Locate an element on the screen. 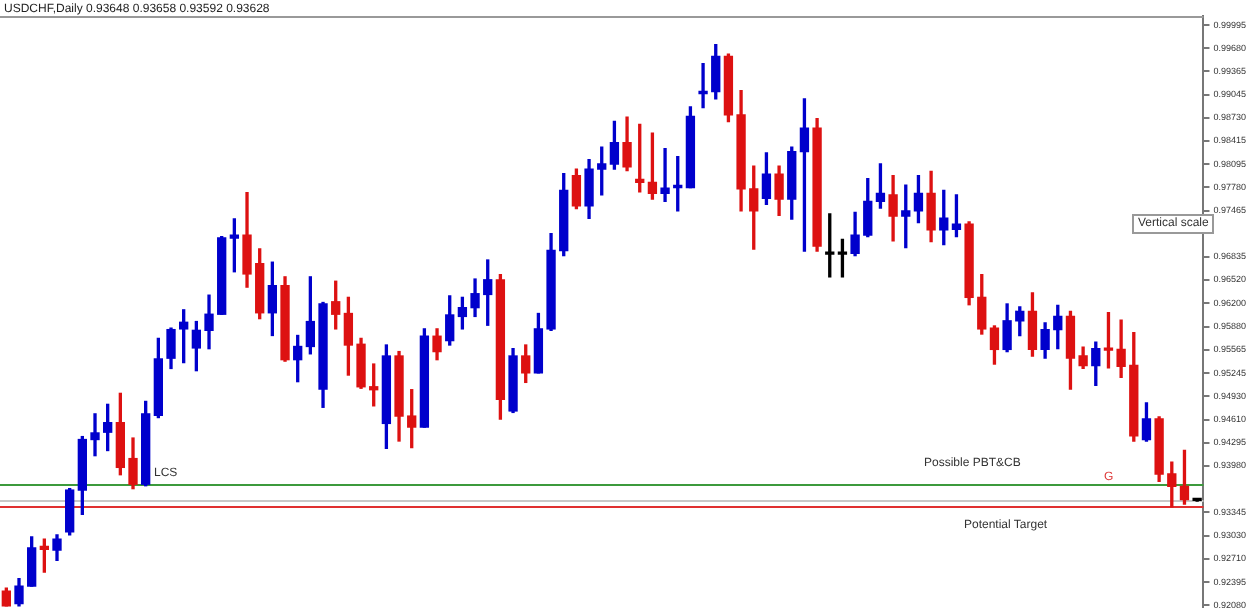  candlestick is located at coordinates (665, 175).